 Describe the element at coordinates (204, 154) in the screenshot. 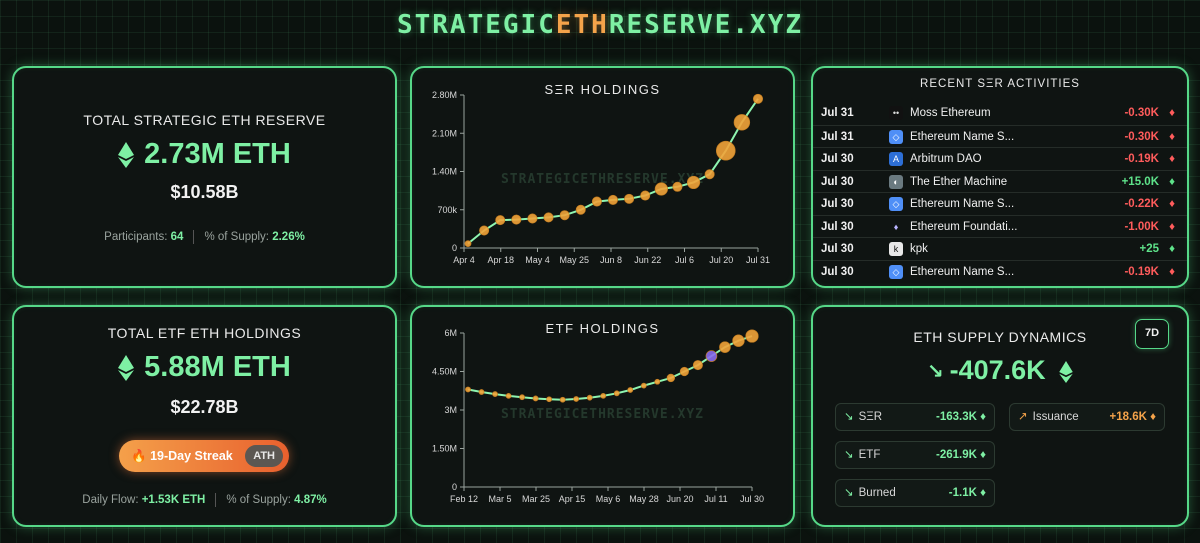

I see `reserve-value: 2.73M ETH` at that location.